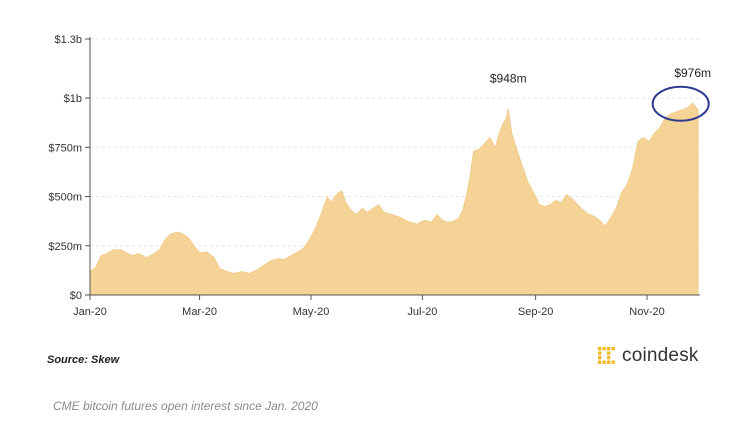 Image resolution: width=749 pixels, height=436 pixels. I want to click on x-tick-label: Sep-20, so click(535, 312).